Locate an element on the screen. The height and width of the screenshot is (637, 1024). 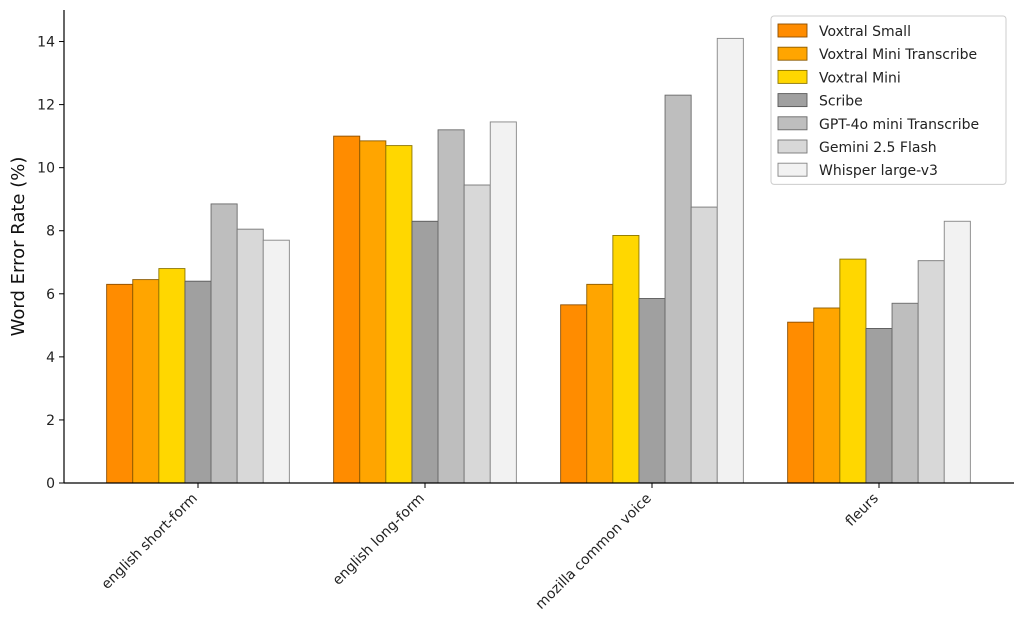
y-tick-label: 12 is located at coordinates (46, 106).